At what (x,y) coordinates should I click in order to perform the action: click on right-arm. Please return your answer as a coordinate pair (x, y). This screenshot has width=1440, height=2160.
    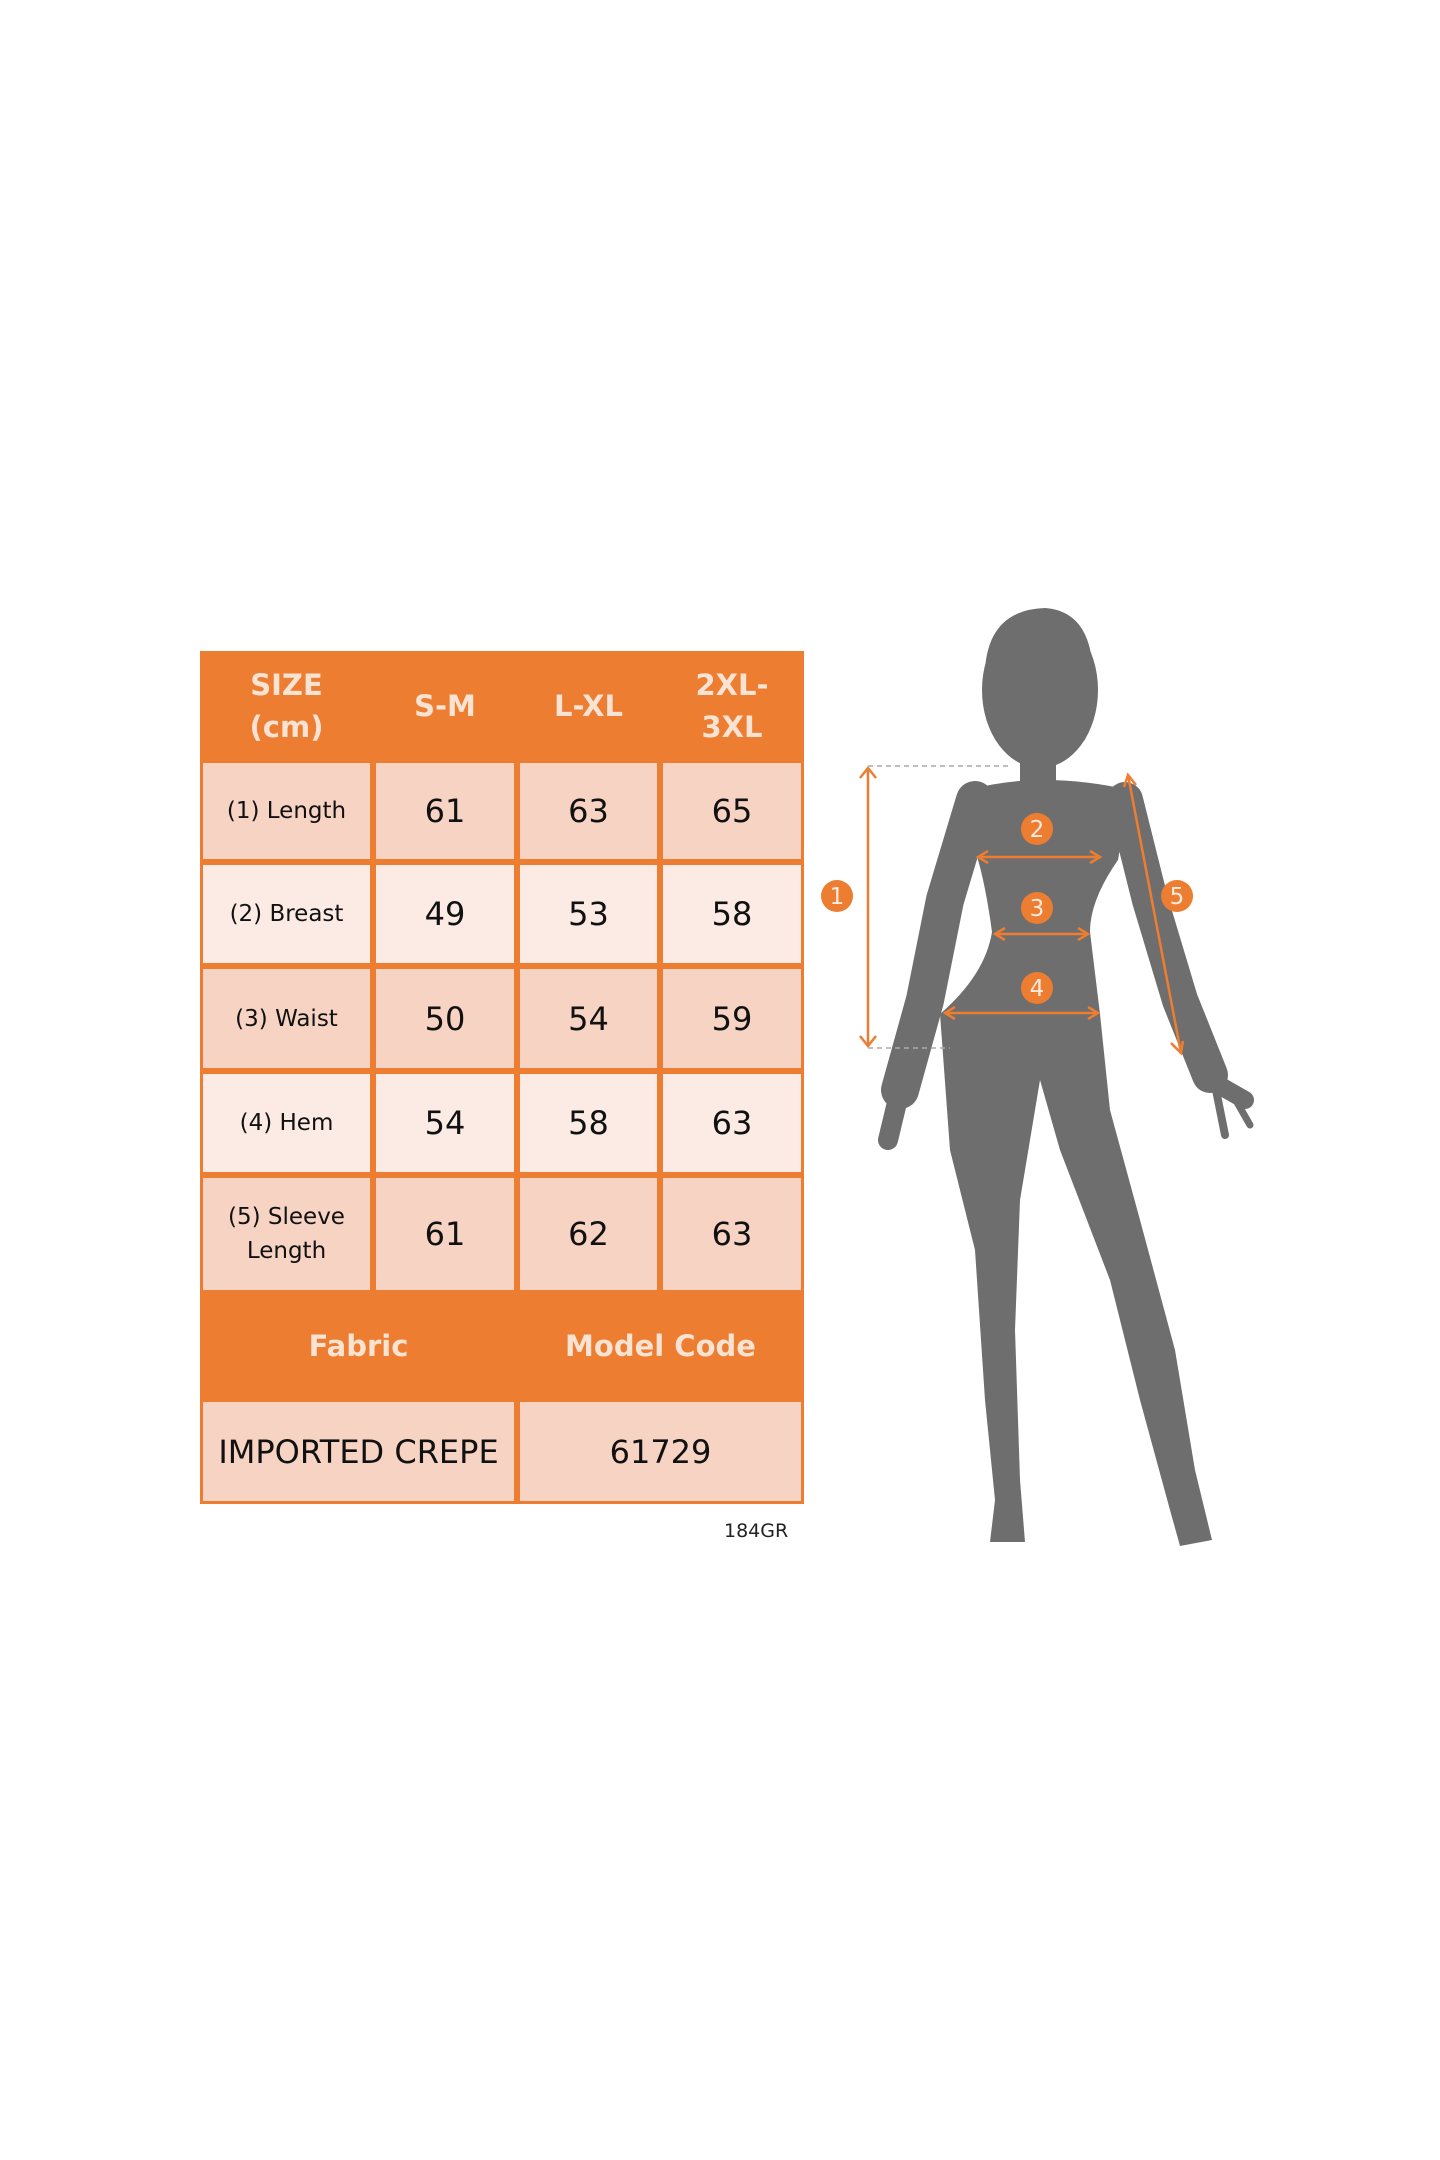
    Looking at the image, I should click on (1167, 937).